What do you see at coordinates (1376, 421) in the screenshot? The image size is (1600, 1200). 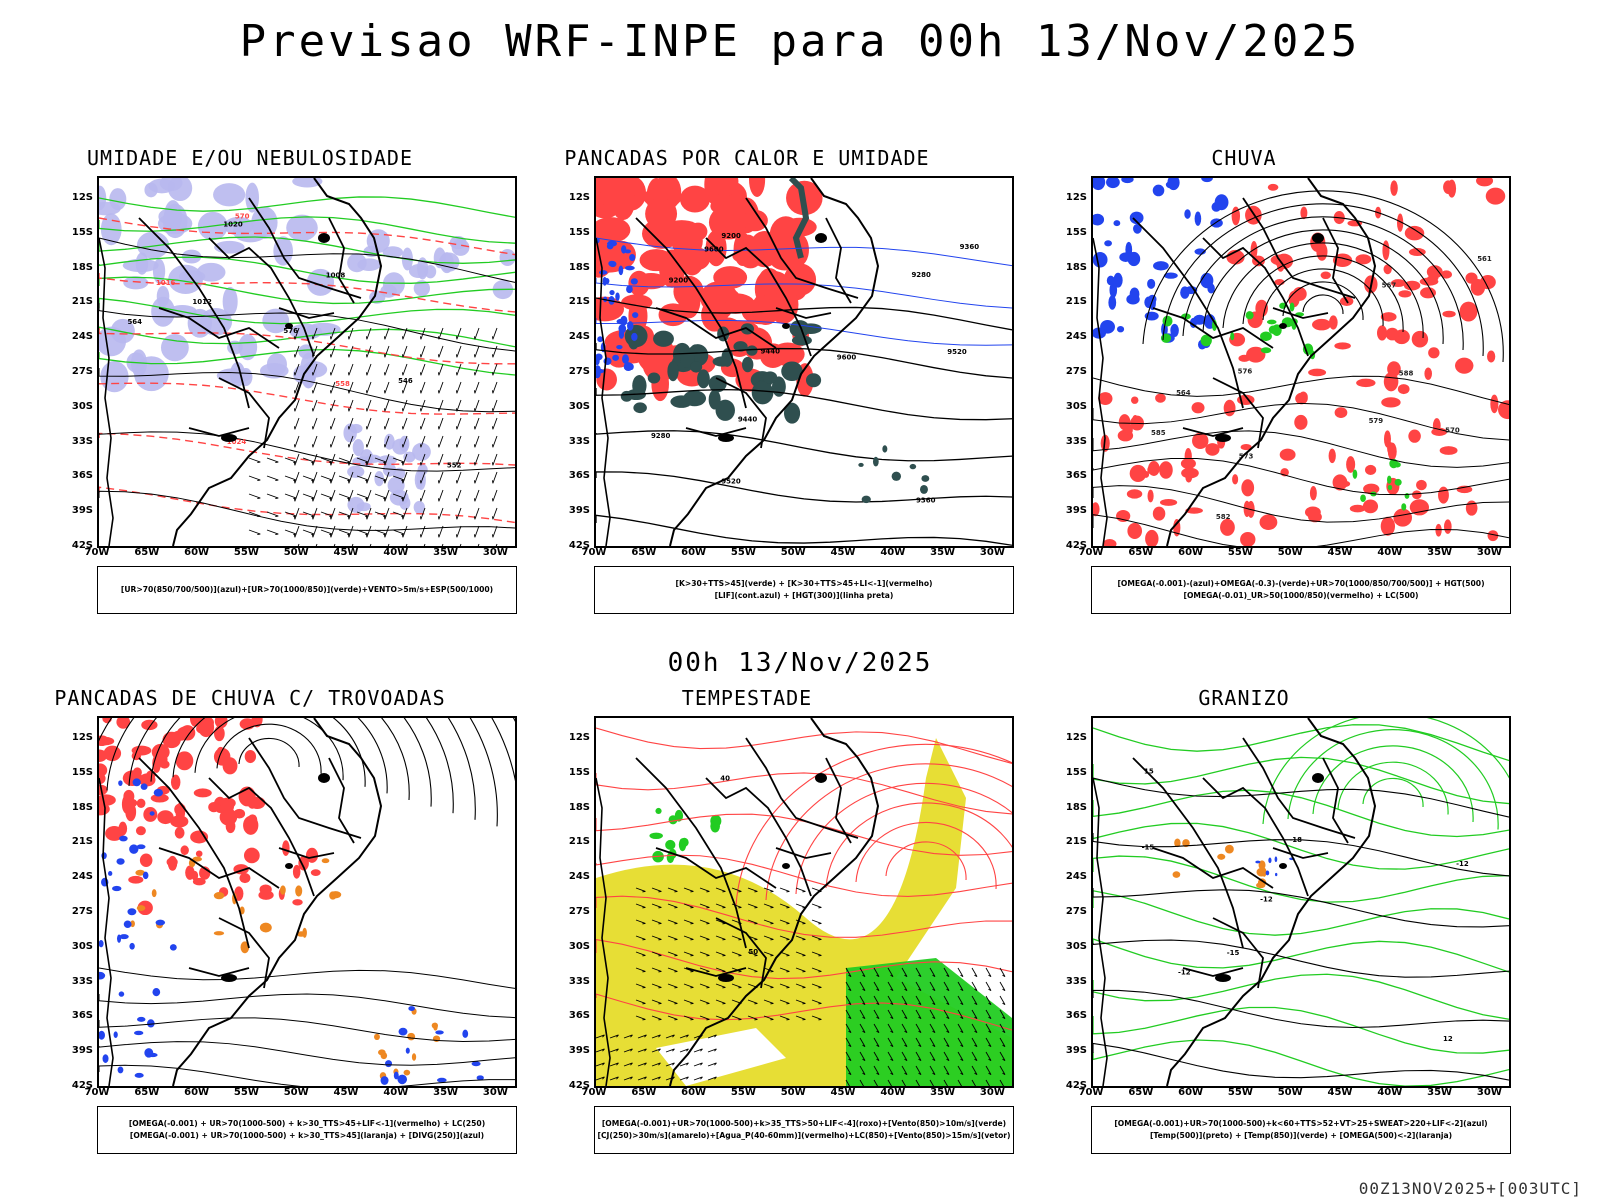 I see `contour-value-label: 579` at bounding box center [1376, 421].